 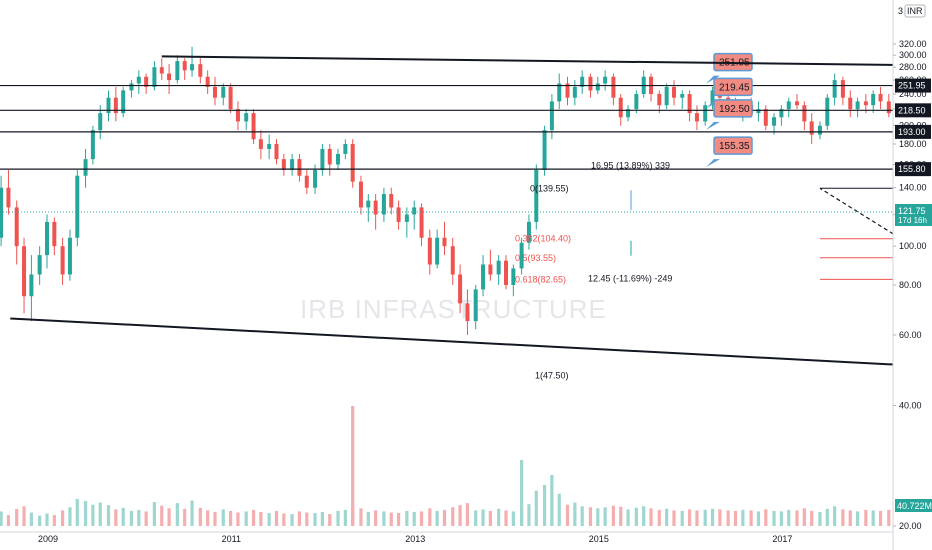 What do you see at coordinates (552, 376) in the screenshot?
I see `fib-label: 1(47.50)` at bounding box center [552, 376].